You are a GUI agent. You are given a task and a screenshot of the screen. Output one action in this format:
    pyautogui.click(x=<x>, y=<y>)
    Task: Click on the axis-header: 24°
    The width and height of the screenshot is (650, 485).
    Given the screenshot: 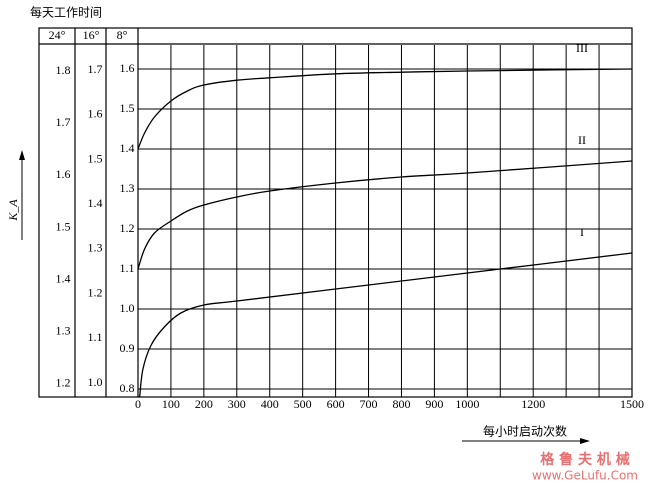 What is the action you would take?
    pyautogui.click(x=57, y=35)
    